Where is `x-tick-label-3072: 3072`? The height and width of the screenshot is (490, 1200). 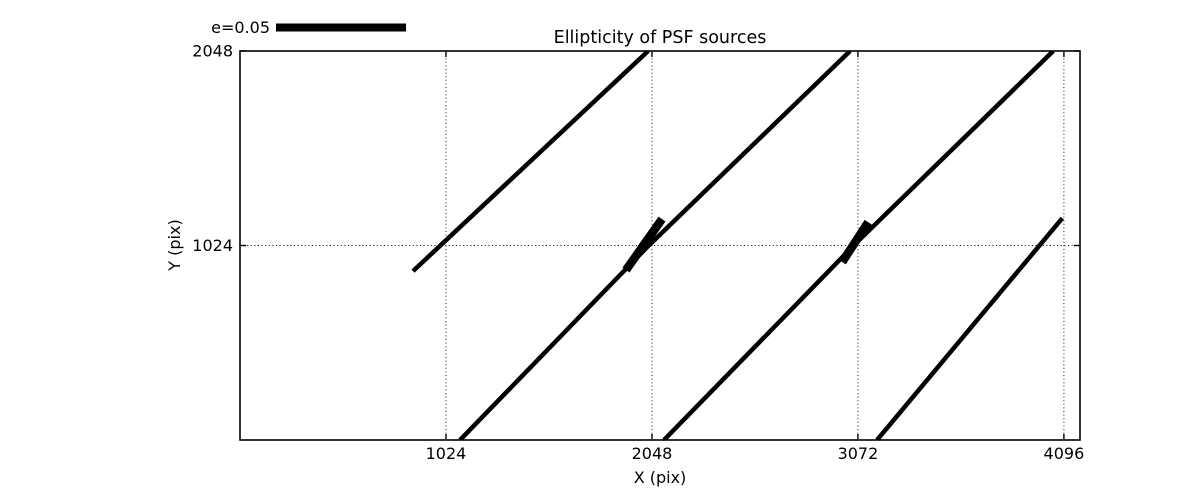
x-tick-label-3072: 3072 is located at coordinates (858, 453).